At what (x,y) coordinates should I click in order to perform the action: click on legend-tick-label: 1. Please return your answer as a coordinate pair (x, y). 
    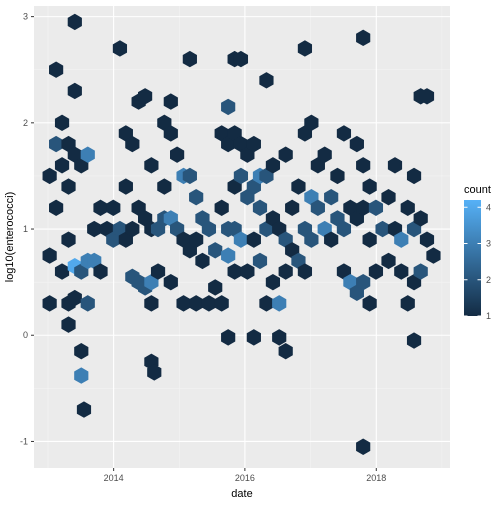
    Looking at the image, I should click on (488, 316).